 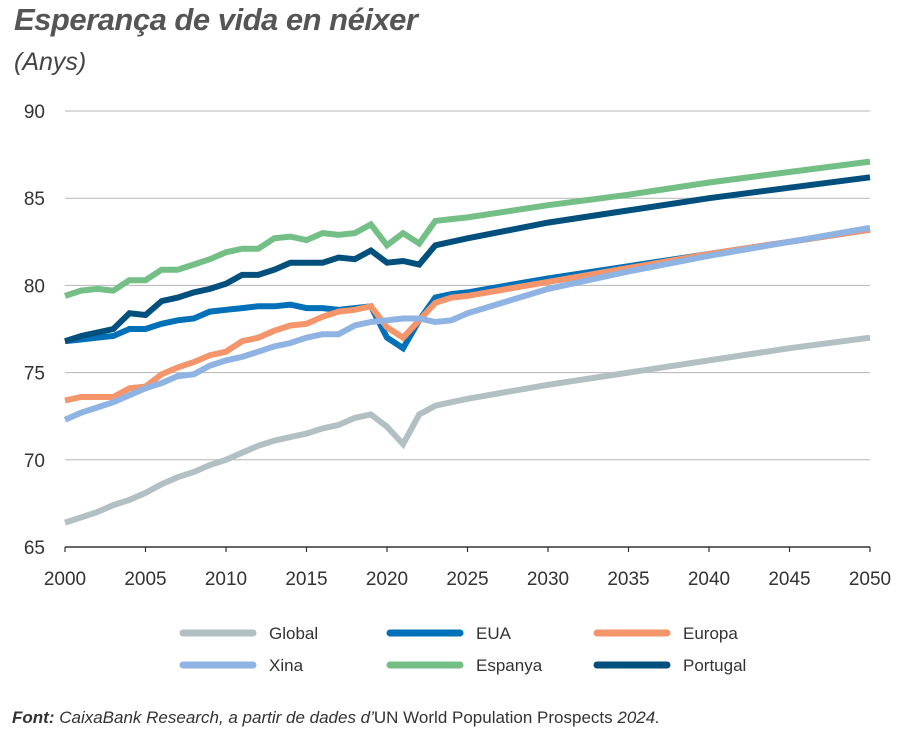 What do you see at coordinates (387, 579) in the screenshot?
I see `x-tick-label: 2020` at bounding box center [387, 579].